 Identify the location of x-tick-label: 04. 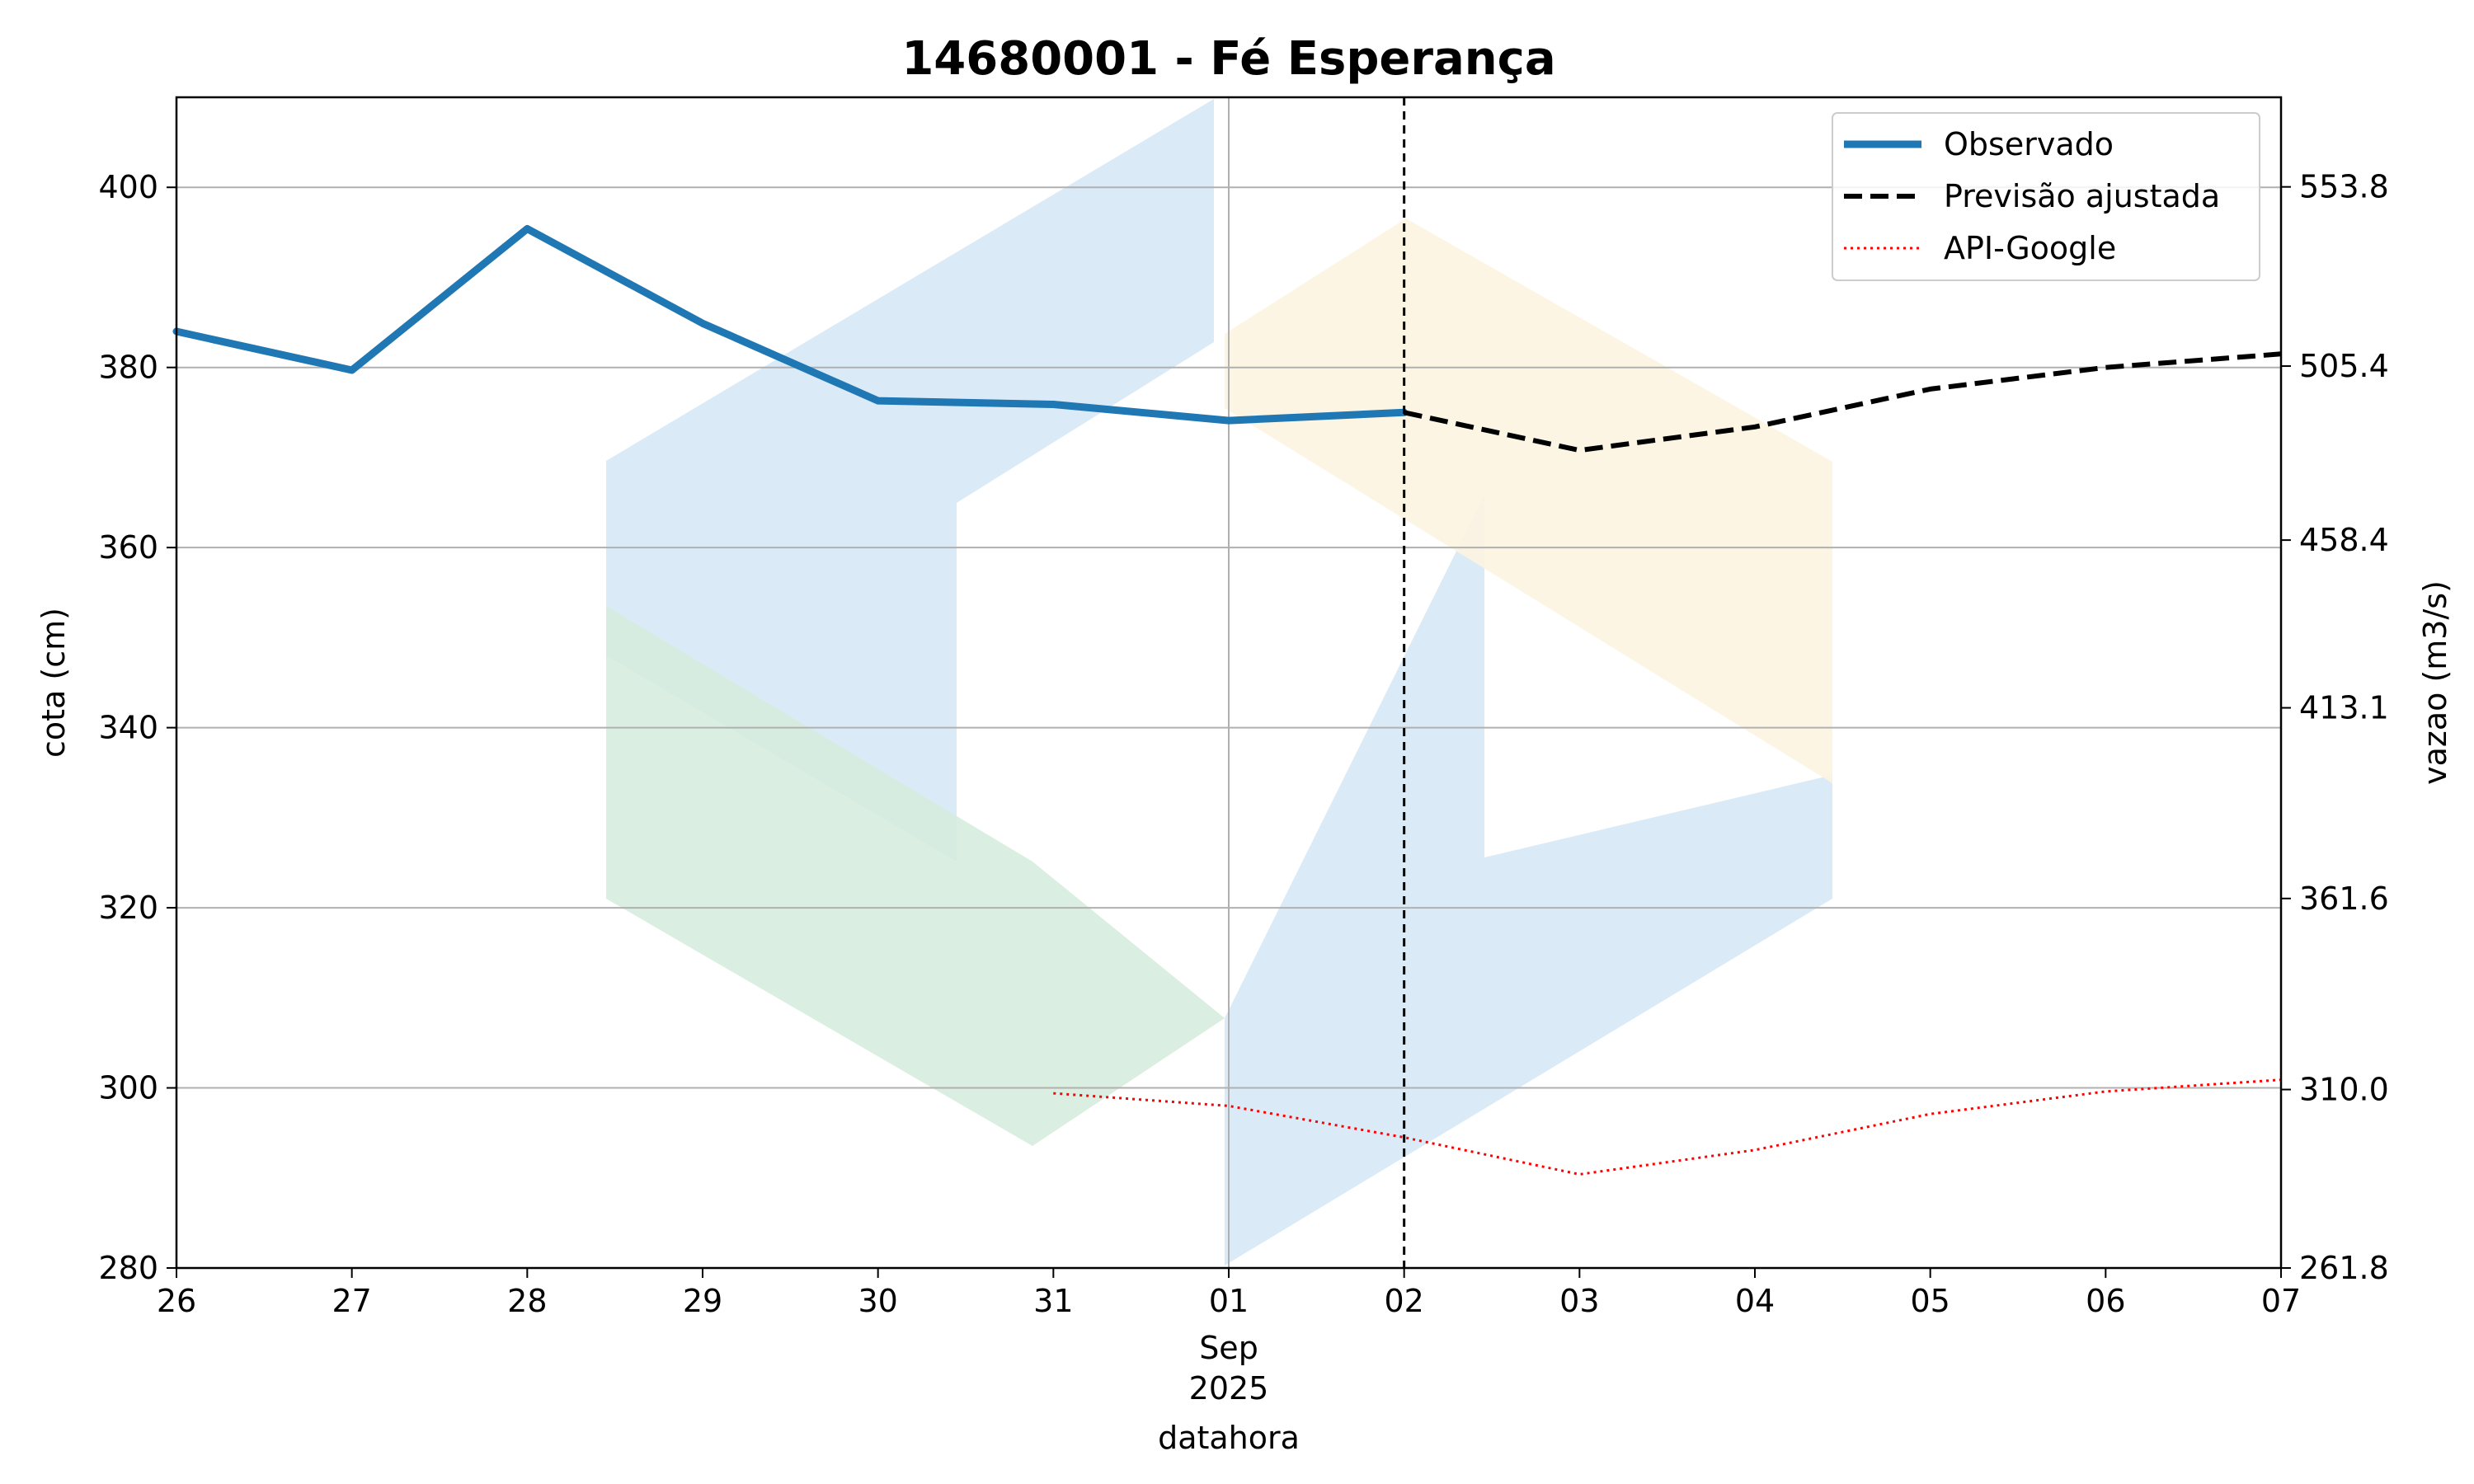
(1755, 1301).